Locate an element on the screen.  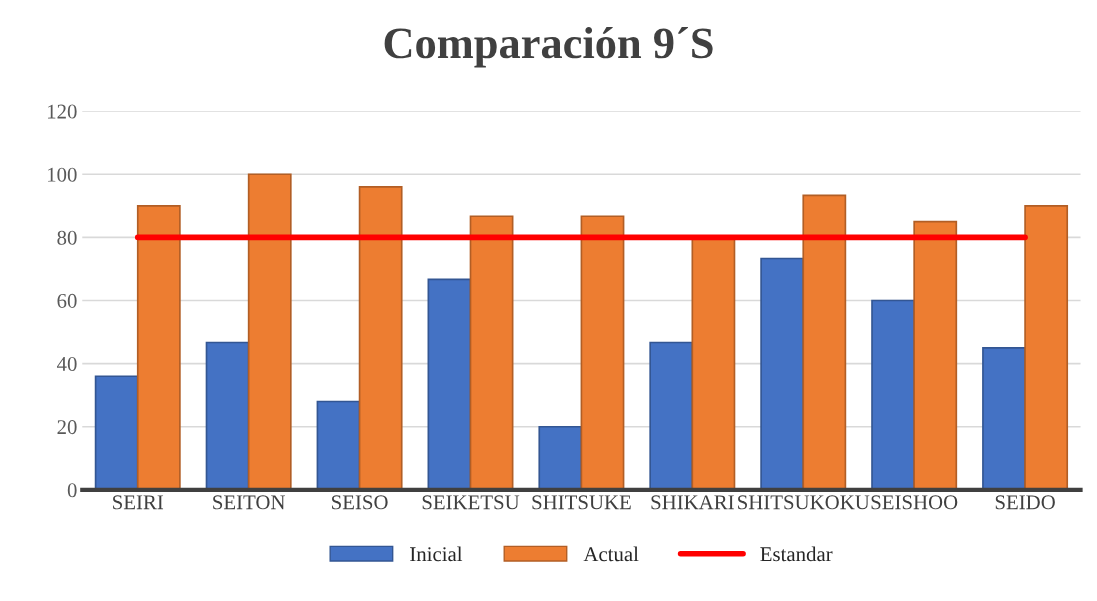
y-tick-label: 0 is located at coordinates (72, 490).